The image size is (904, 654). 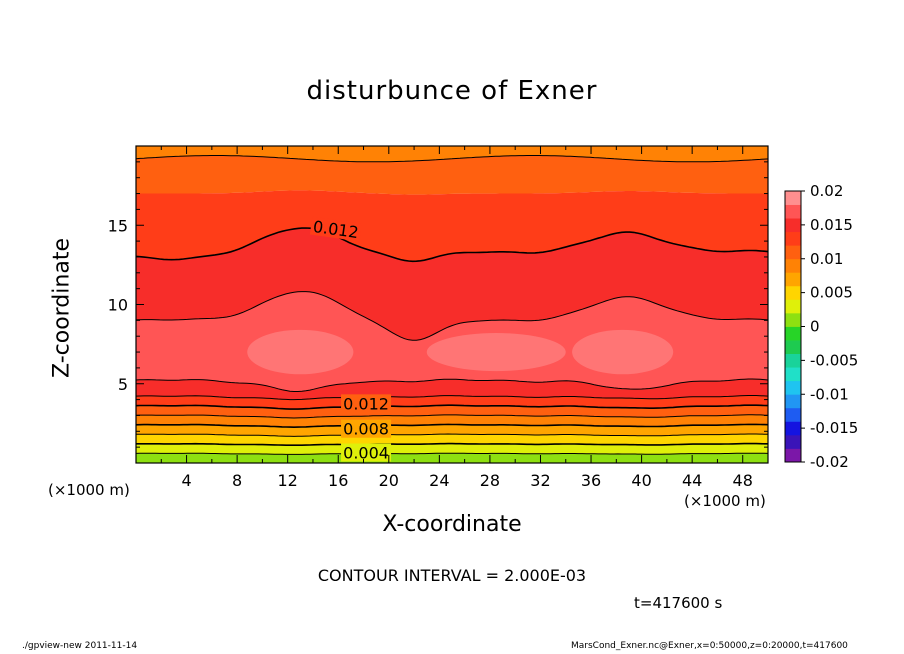 I want to click on x-tick-label: 28, so click(x=490, y=480).